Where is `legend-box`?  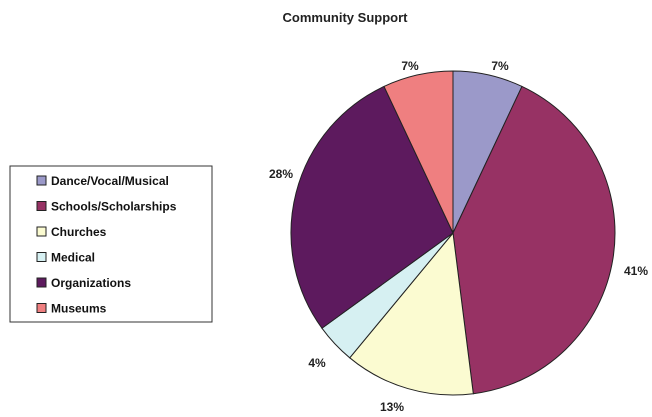
legend-box is located at coordinates (111, 244).